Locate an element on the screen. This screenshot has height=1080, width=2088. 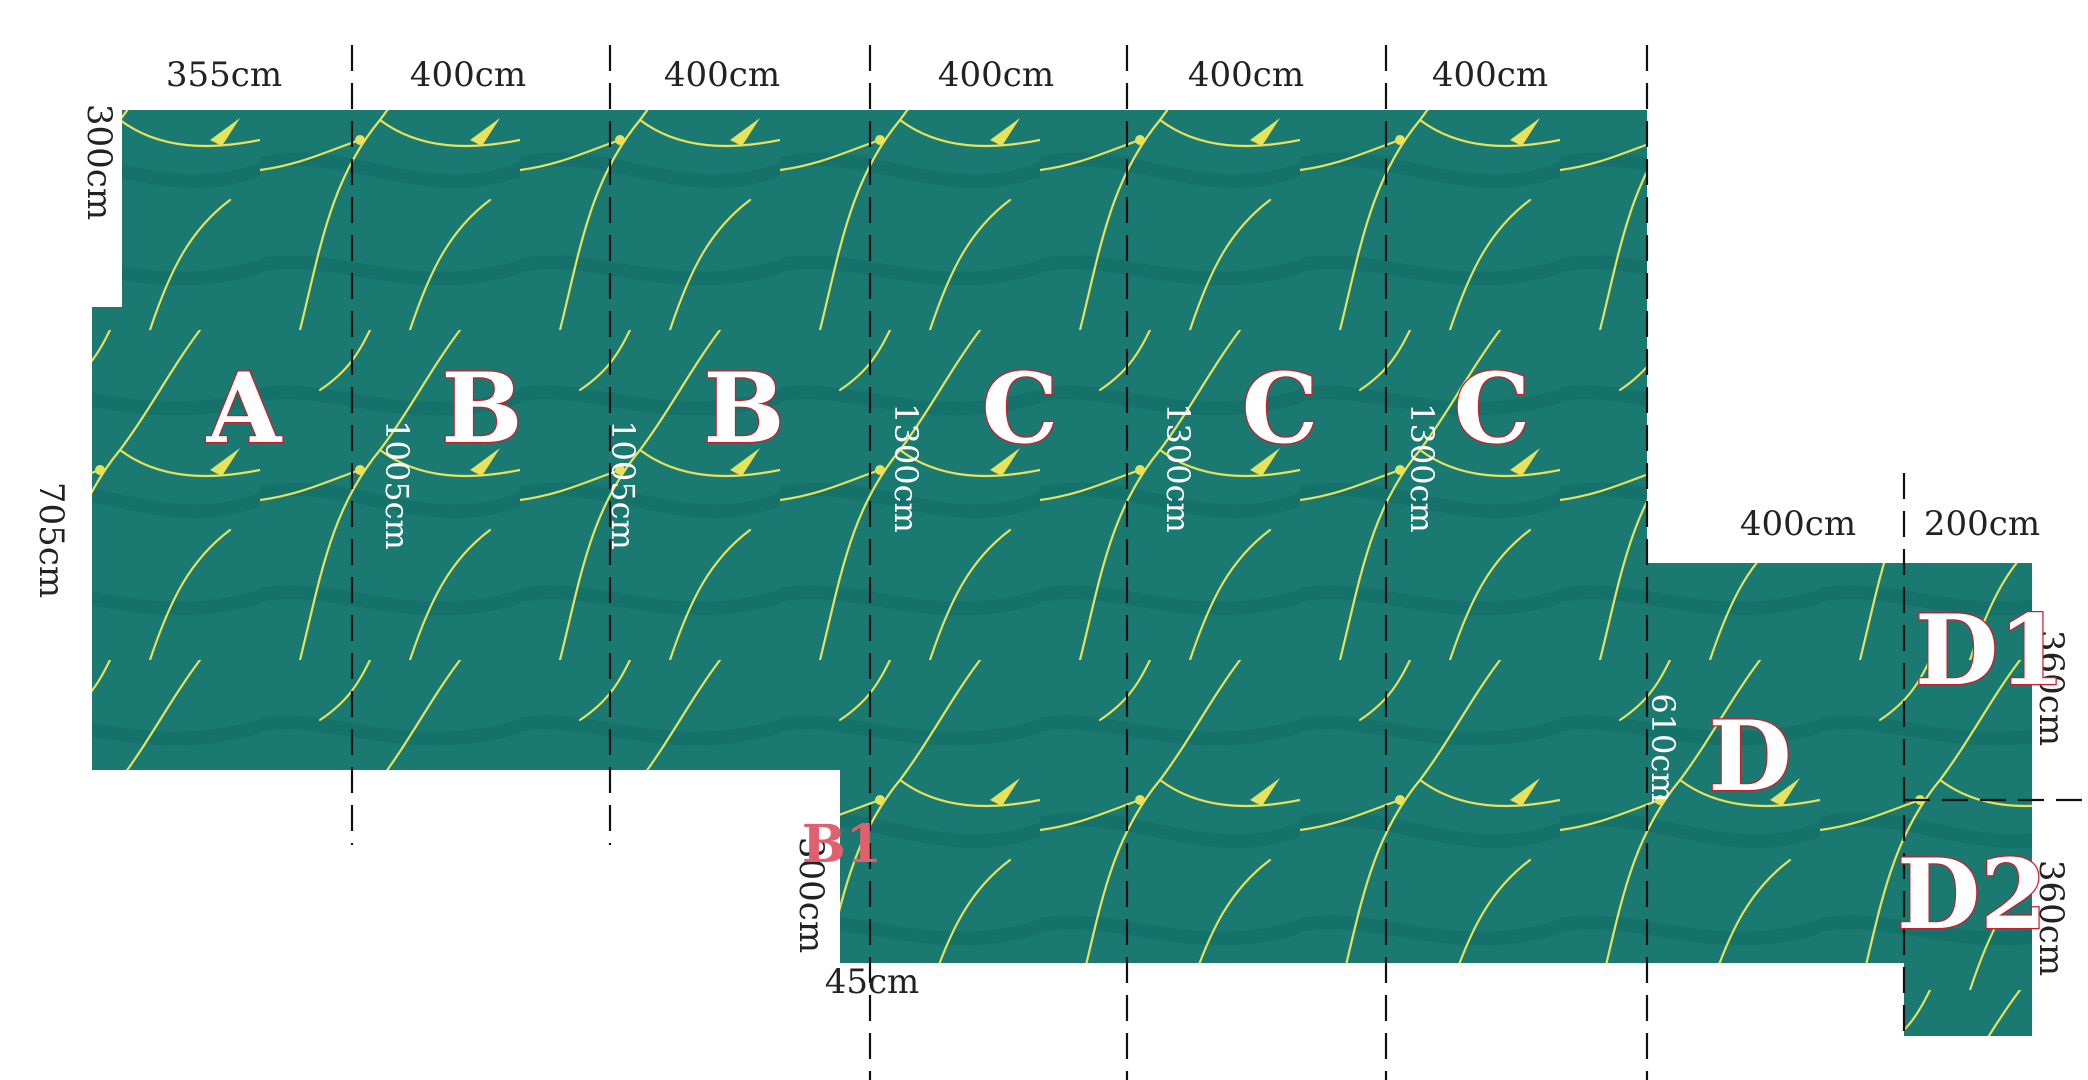
panel-d1 is located at coordinates (1968, 681).